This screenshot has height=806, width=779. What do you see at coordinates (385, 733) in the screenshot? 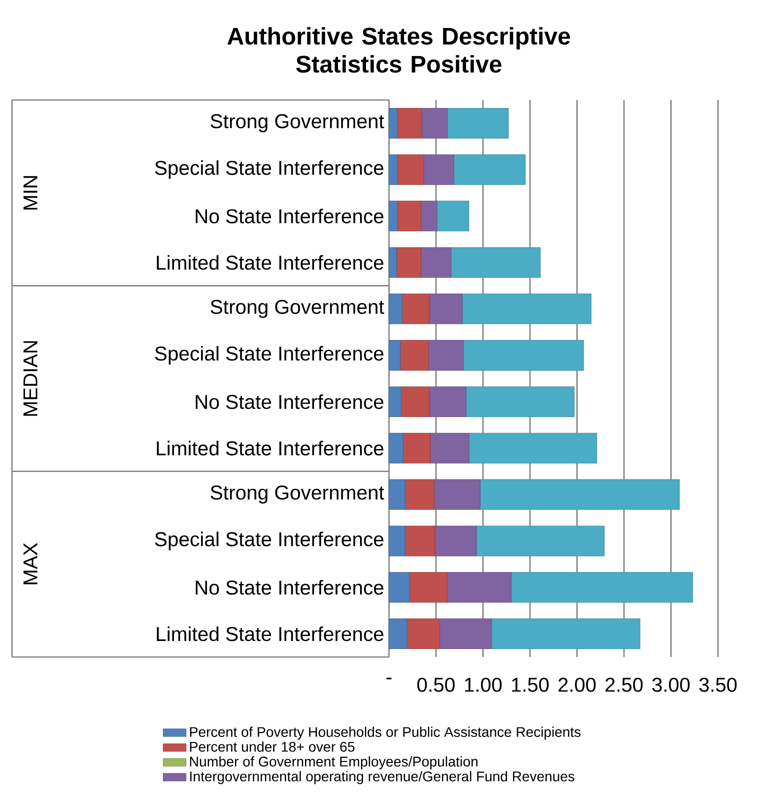
I see `legend-label: Percent of Poverty Households or Public Assistance Recipients` at bounding box center [385, 733].